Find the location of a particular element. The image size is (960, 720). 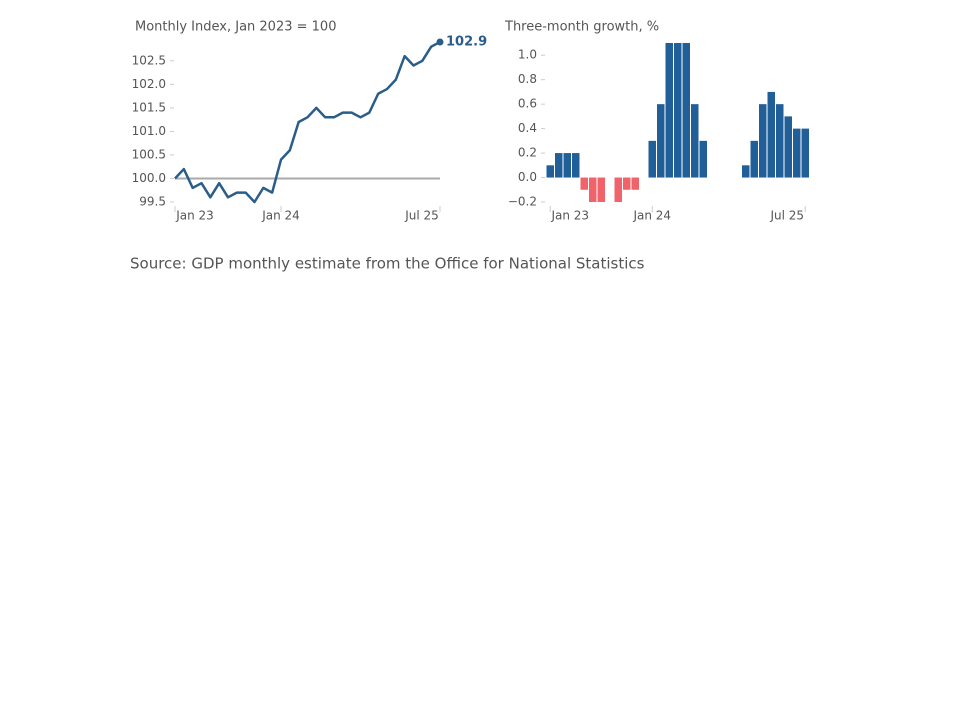

y-tick-label: −0.2 is located at coordinates (522, 202).